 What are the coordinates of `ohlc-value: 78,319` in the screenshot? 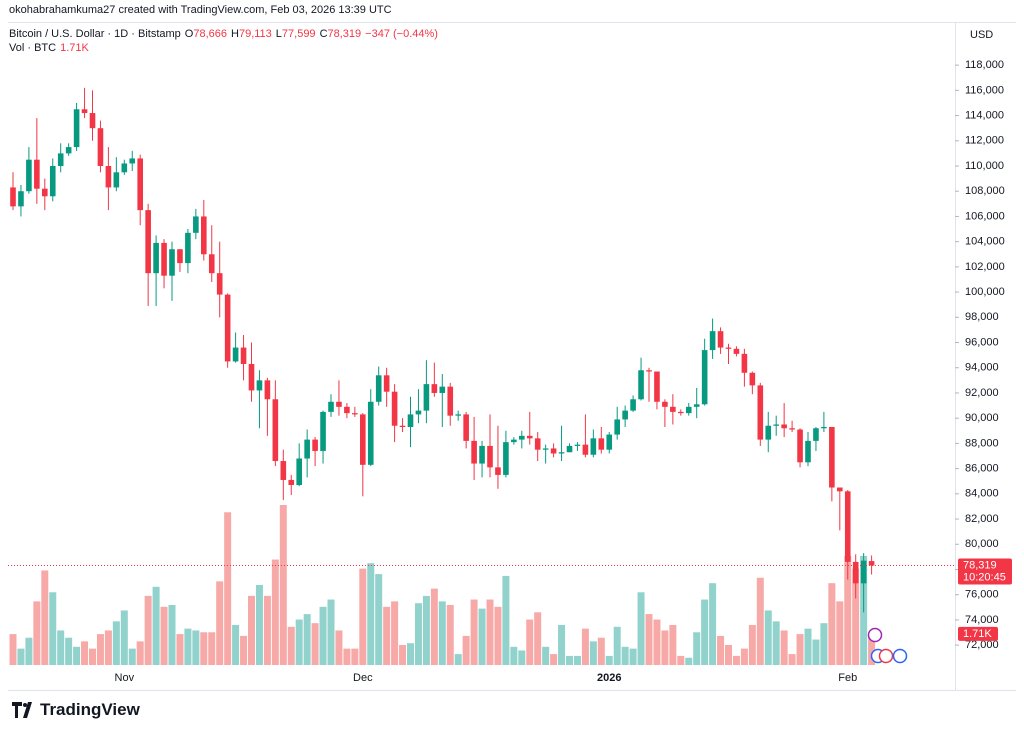 It's located at (344, 34).